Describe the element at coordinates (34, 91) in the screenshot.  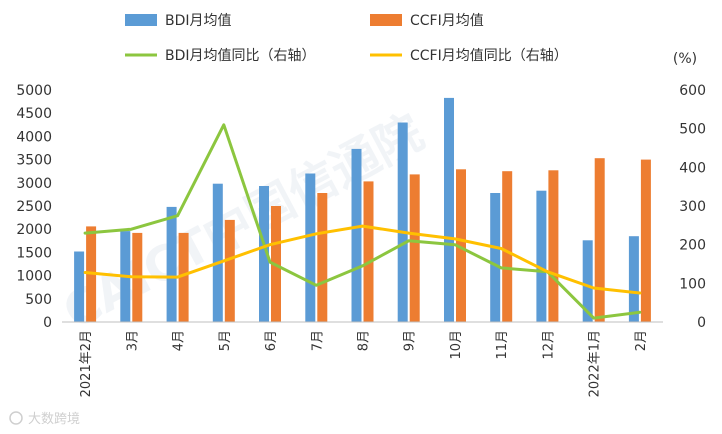
I see `y-left-tick-5000: 5000` at that location.